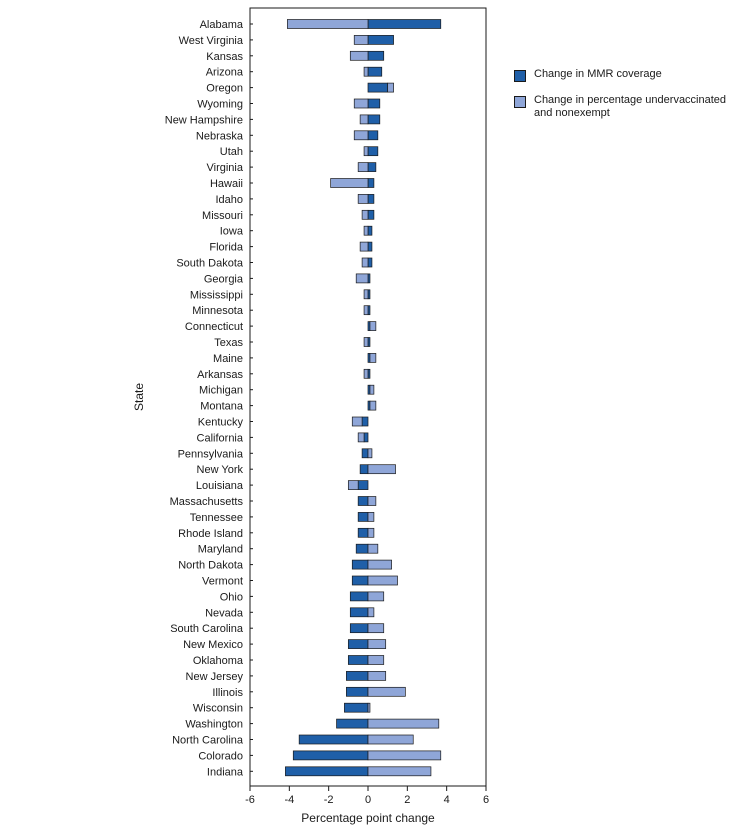 This screenshot has width=743, height=832. I want to click on state-label: New Jersey, so click(215, 677).